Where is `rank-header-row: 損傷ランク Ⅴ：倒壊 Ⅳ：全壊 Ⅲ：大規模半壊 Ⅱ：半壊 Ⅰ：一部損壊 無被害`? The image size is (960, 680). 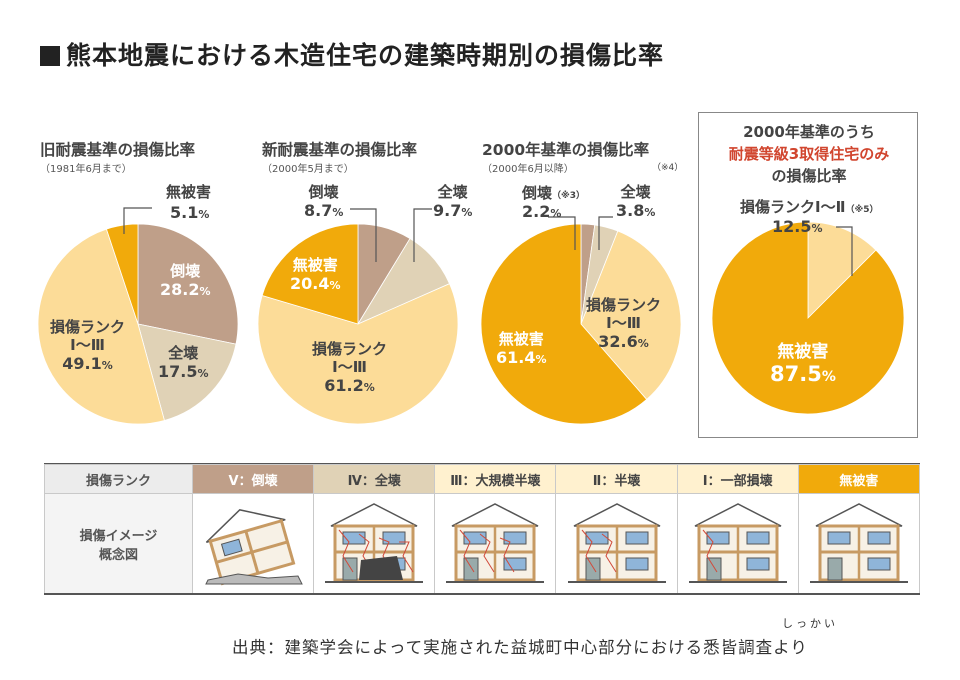 rank-header-row: 損傷ランク Ⅴ：倒壊 Ⅳ：全壊 Ⅲ：大規模半壊 Ⅱ：半壊 Ⅰ：一部損壊 無被害 is located at coordinates (482, 479).